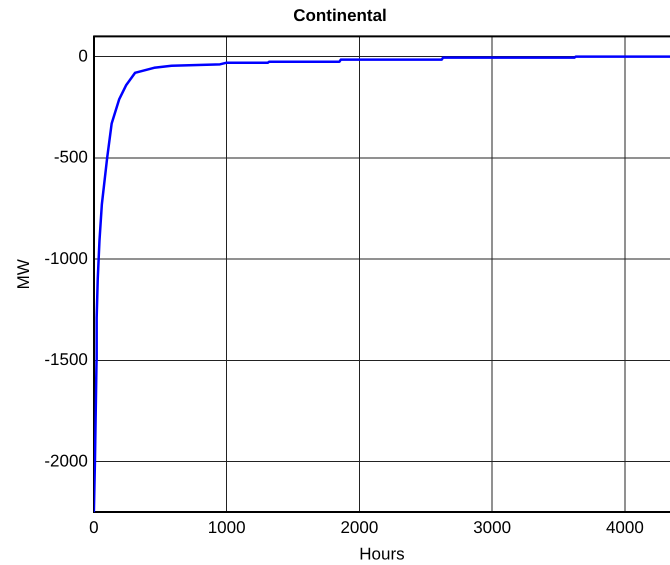 The height and width of the screenshot is (565, 670). I want to click on x-tick-label: 3000, so click(492, 528).